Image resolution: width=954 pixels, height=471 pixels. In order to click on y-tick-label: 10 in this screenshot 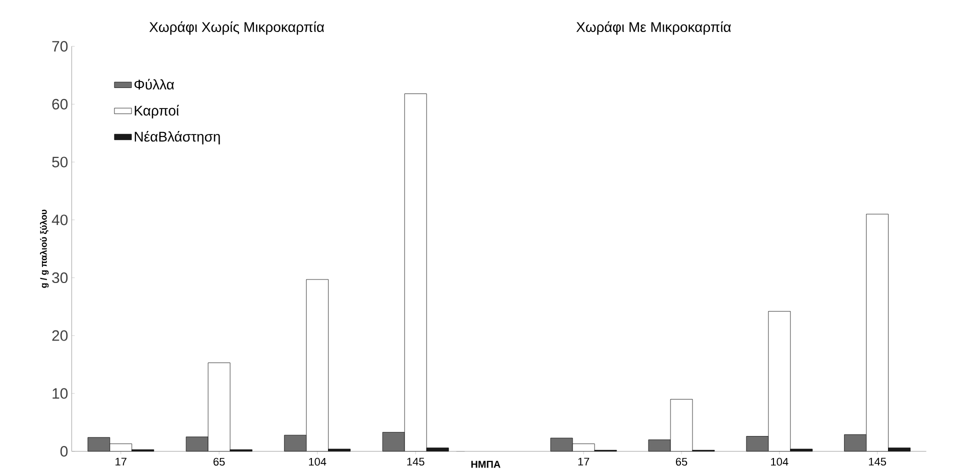, I will do `click(60, 393)`.